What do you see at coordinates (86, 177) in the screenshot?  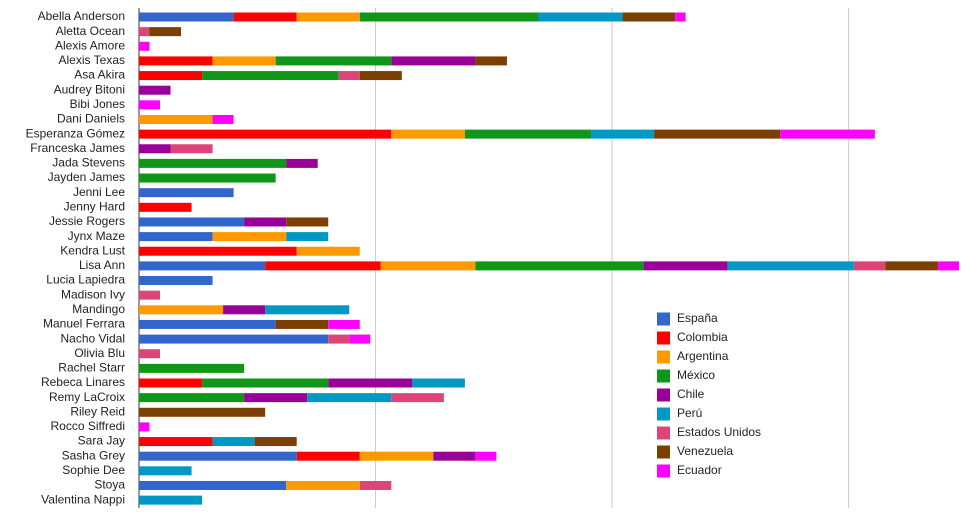 I see `y-tick-label: Jayden James` at bounding box center [86, 177].